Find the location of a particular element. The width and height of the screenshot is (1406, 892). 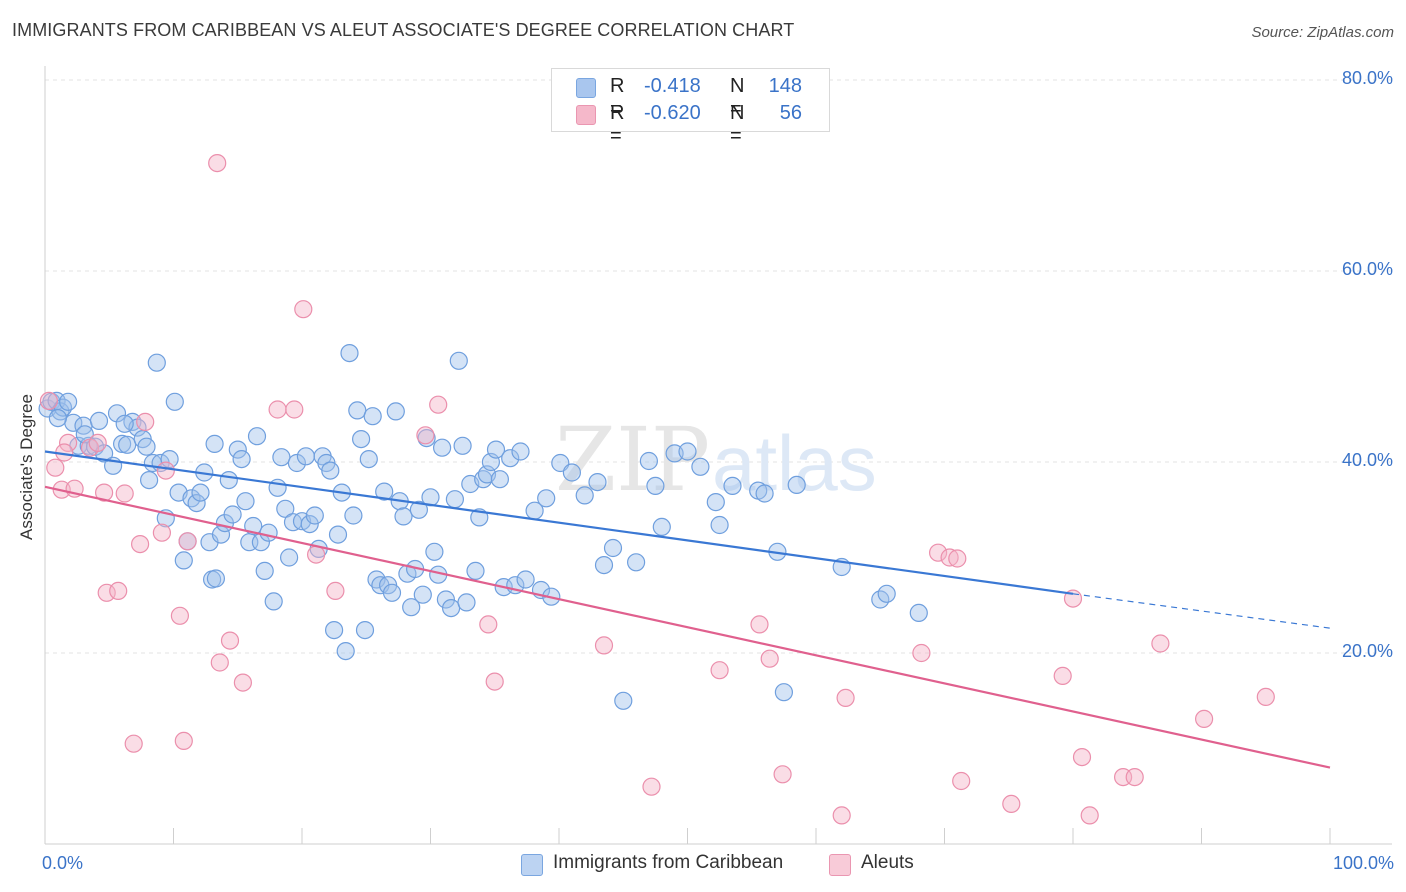

legend-n-value: 148 is located at coordinates (785, 86).